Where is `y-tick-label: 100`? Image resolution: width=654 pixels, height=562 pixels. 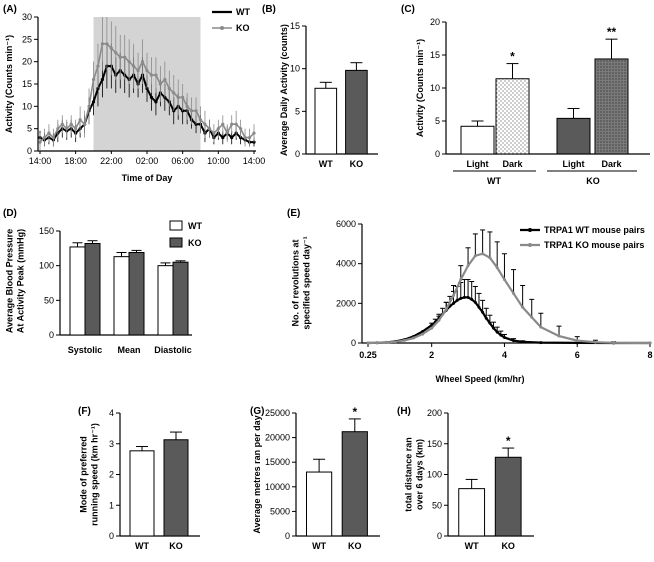 y-tick-label: 100 is located at coordinates (434, 475).